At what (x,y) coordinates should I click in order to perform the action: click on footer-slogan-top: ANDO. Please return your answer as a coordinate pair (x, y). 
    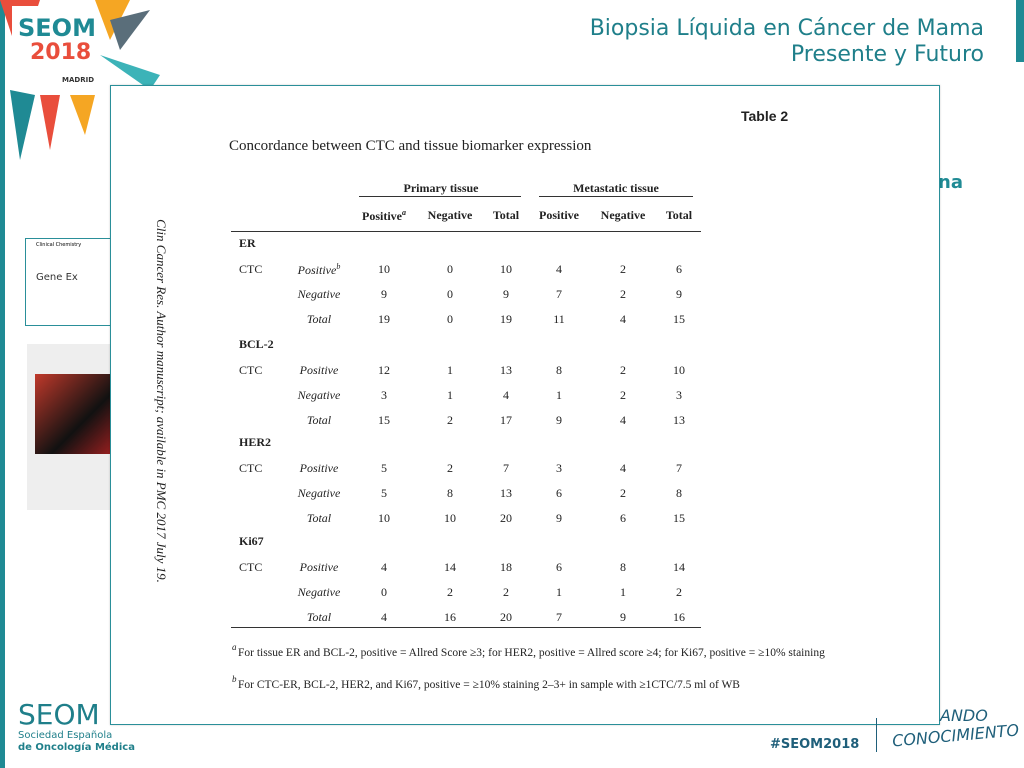
    Looking at the image, I should click on (964, 715).